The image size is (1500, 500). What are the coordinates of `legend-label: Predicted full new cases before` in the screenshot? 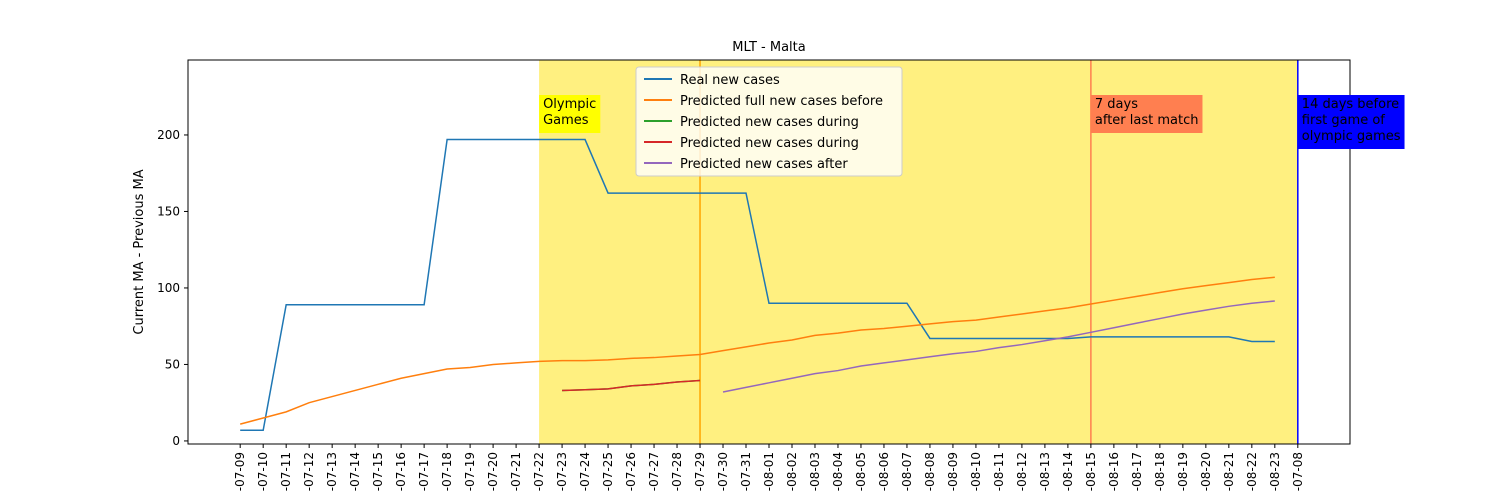 It's located at (781, 101).